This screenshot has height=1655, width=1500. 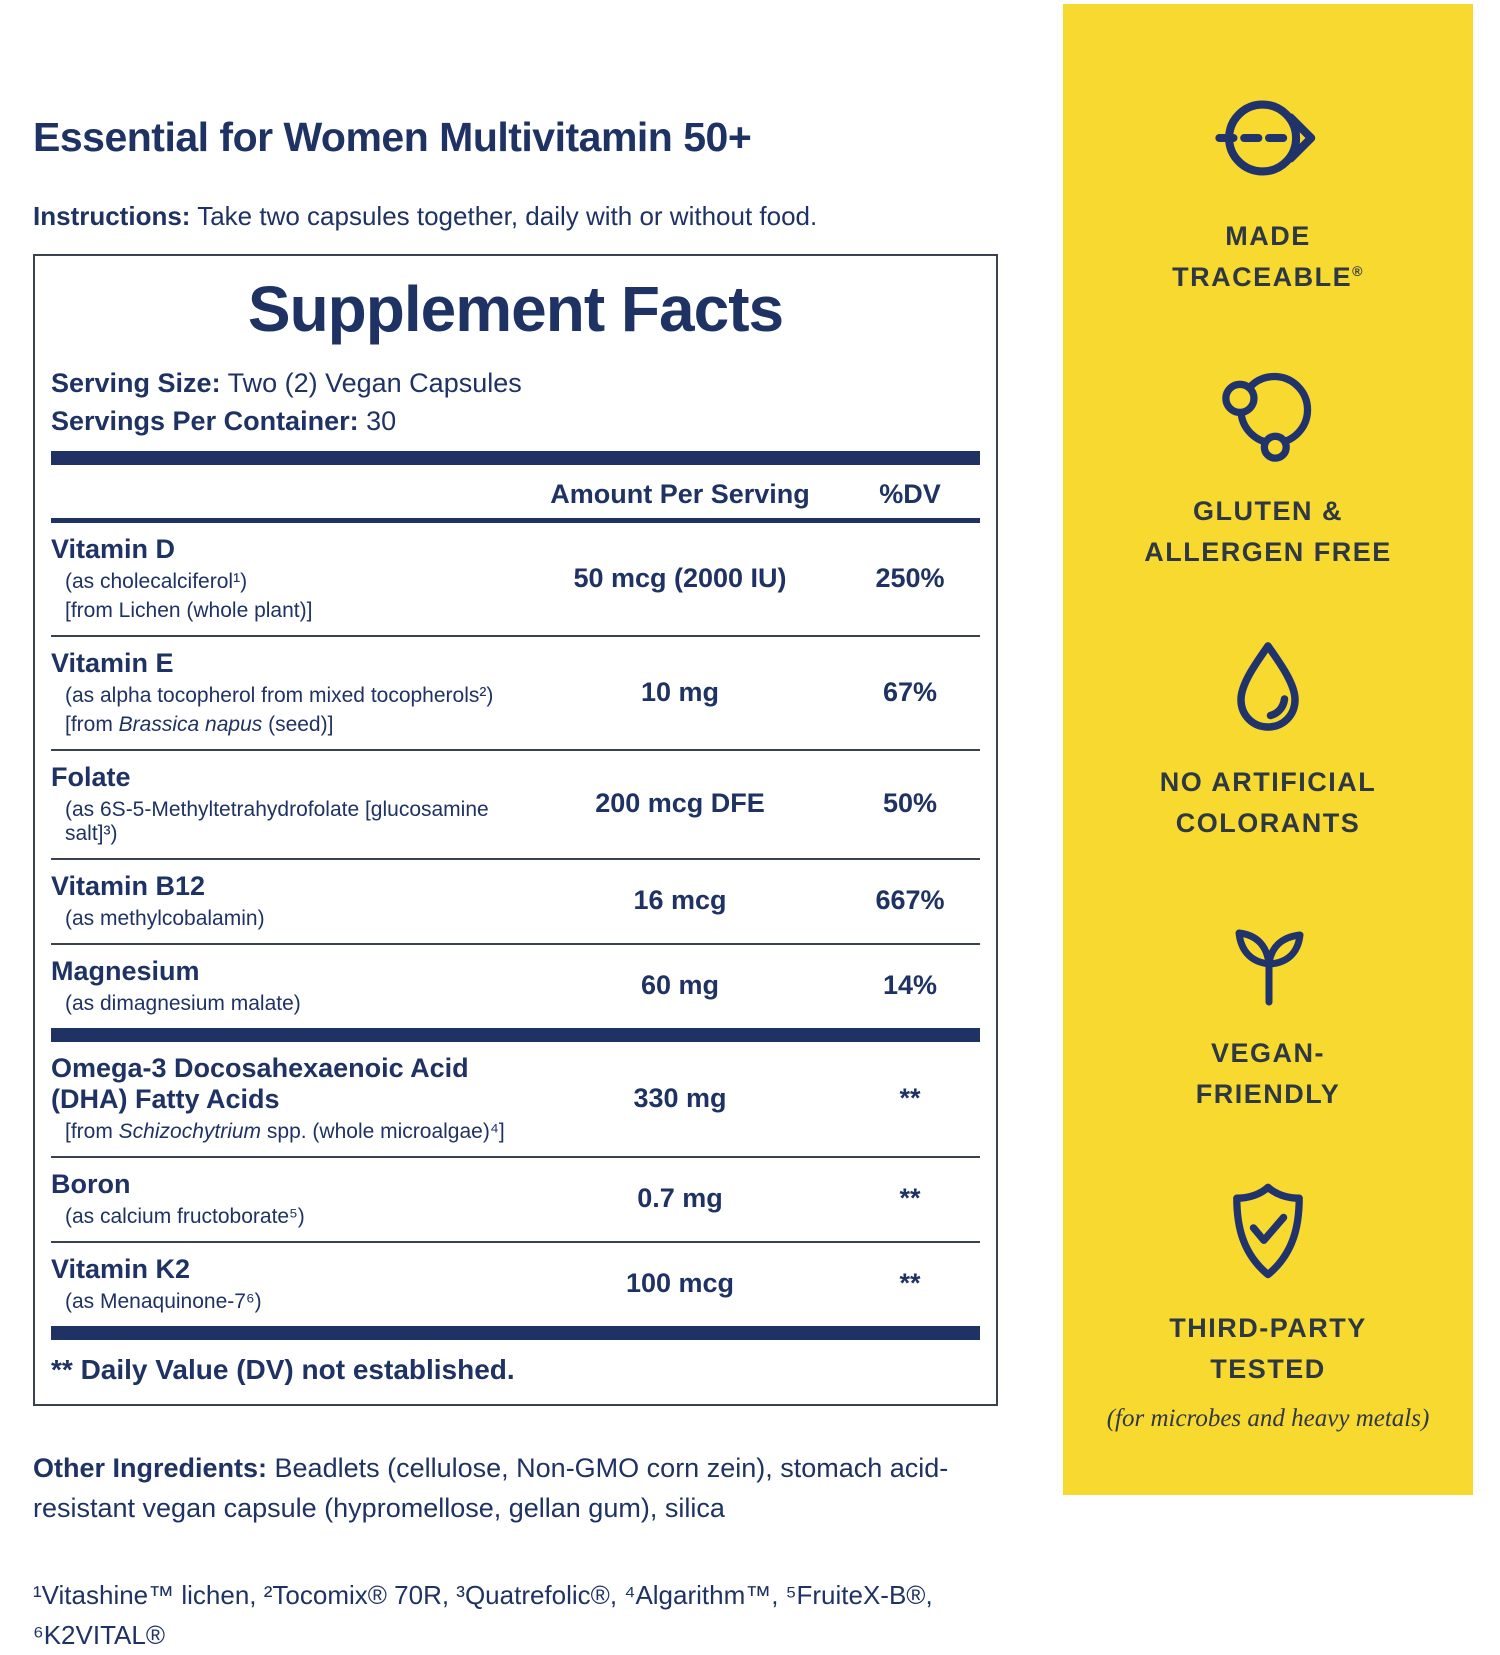 What do you see at coordinates (392, 137) in the screenshot?
I see `page-title: Essential for Women Multivitamin 50+` at bounding box center [392, 137].